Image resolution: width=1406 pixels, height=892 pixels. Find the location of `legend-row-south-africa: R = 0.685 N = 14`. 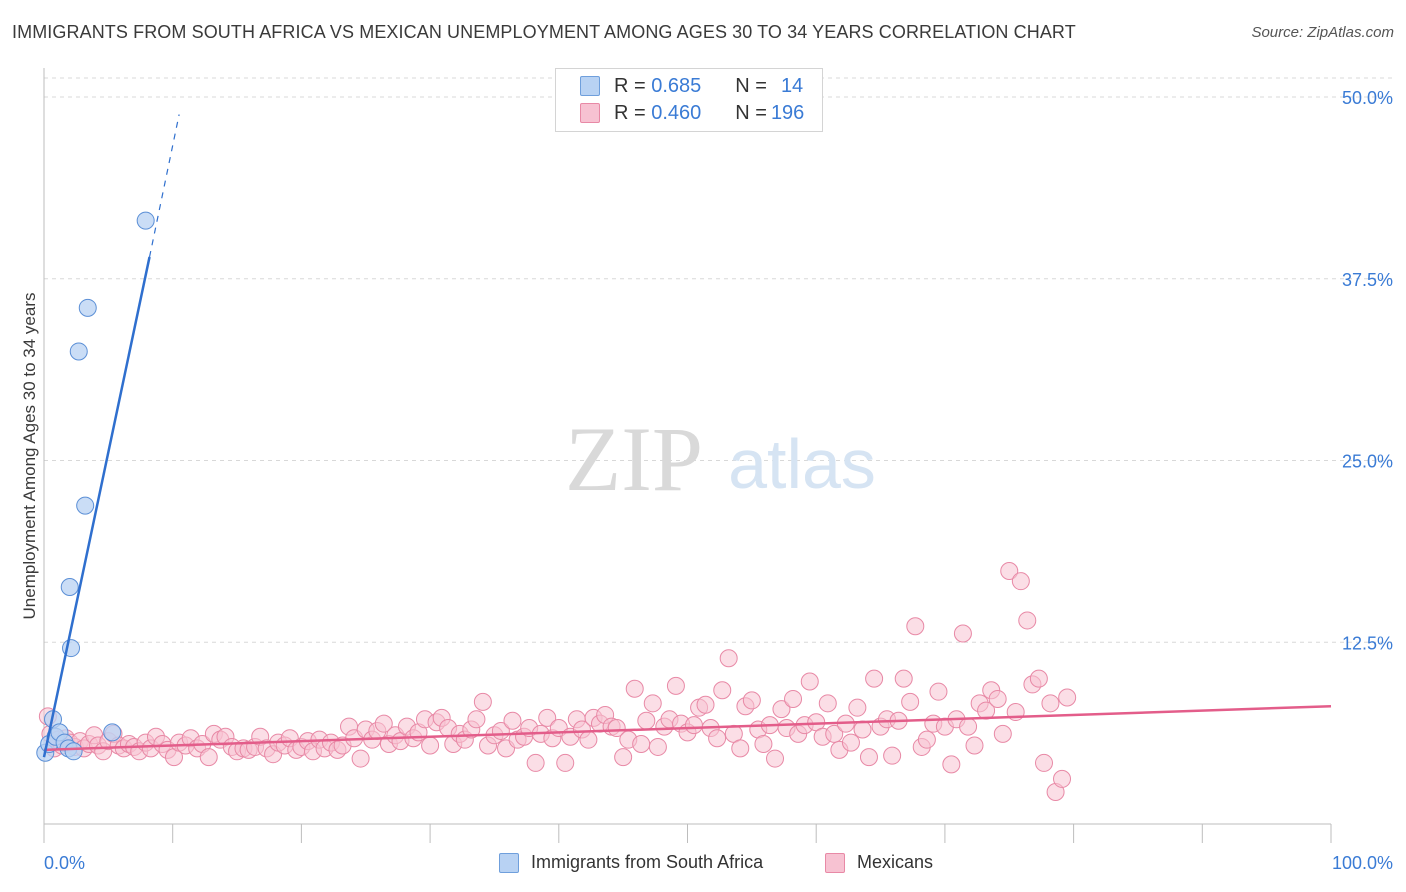

legend-row-south-africa: R = 0.685 N = 14 is located at coordinates (691, 86).